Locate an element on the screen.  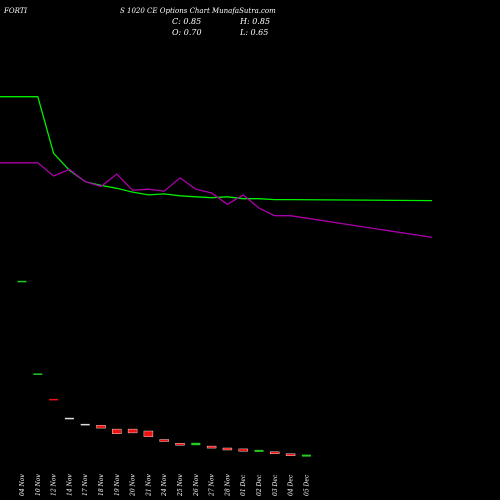
x-tick-label: 18 Nov is located at coordinates (101, 485).